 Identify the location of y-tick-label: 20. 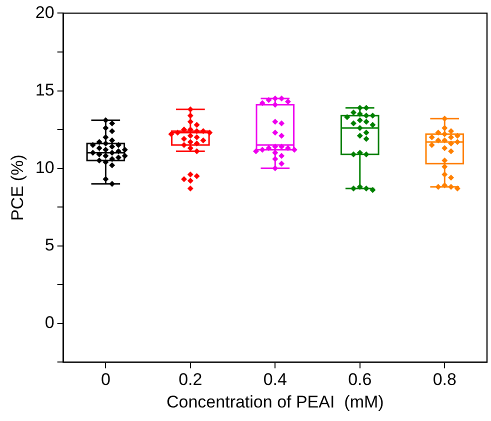
(44, 12).